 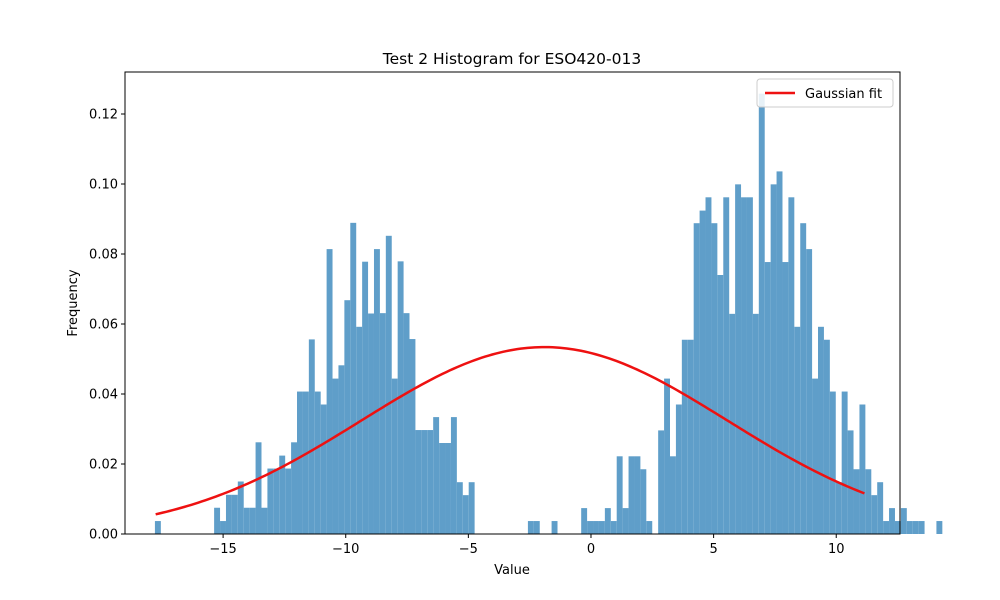 What do you see at coordinates (73, 302) in the screenshot?
I see `y-axis-label: Frequency` at bounding box center [73, 302].